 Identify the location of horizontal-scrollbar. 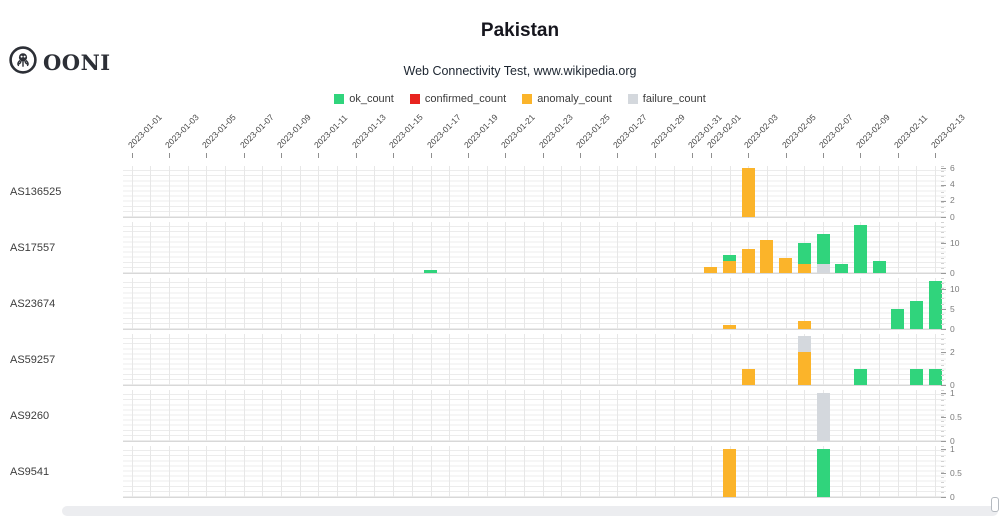
(530, 511).